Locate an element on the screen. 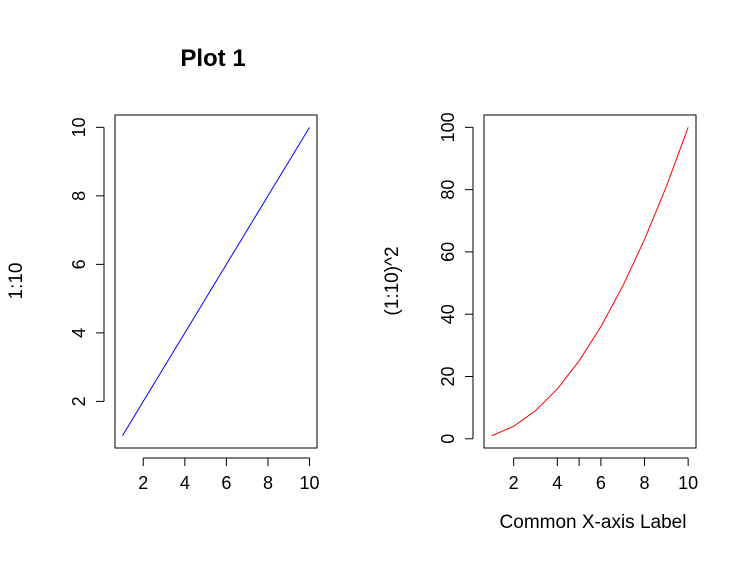  plot-2-y-tick-label: 100 is located at coordinates (448, 127).